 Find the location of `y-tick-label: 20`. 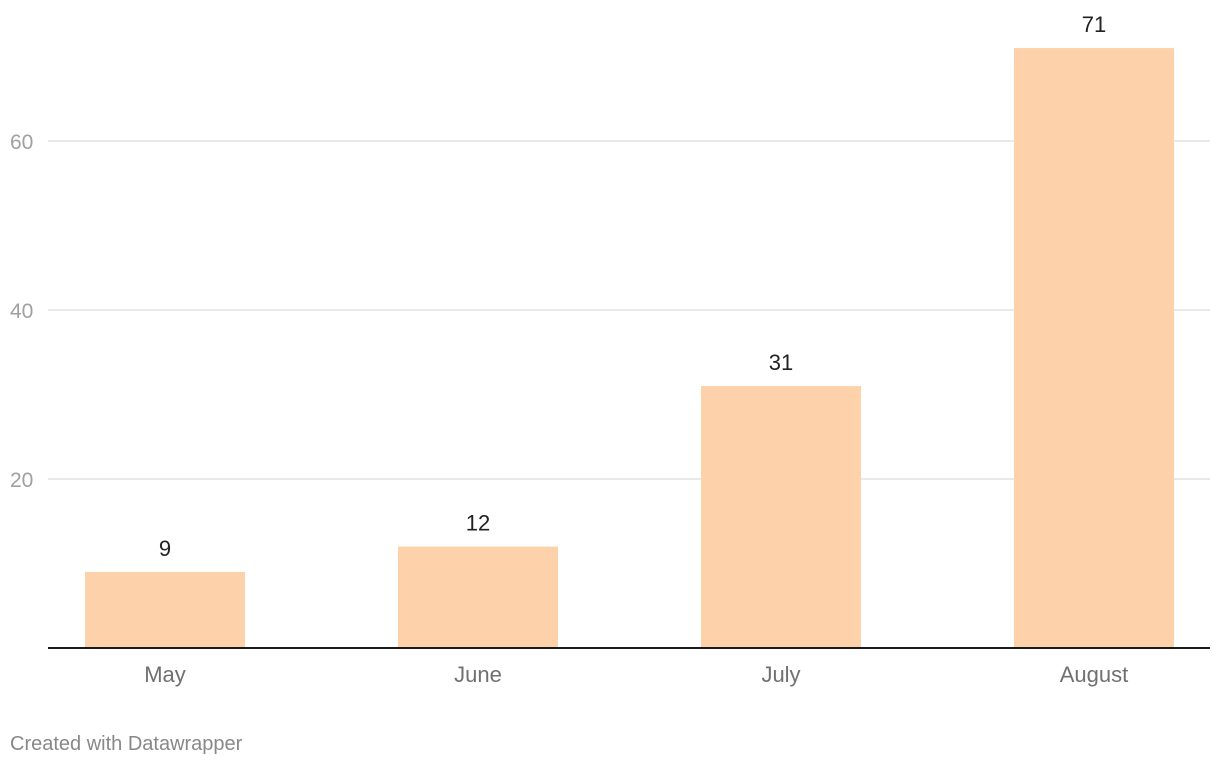

y-tick-label: 20 is located at coordinates (21, 480).